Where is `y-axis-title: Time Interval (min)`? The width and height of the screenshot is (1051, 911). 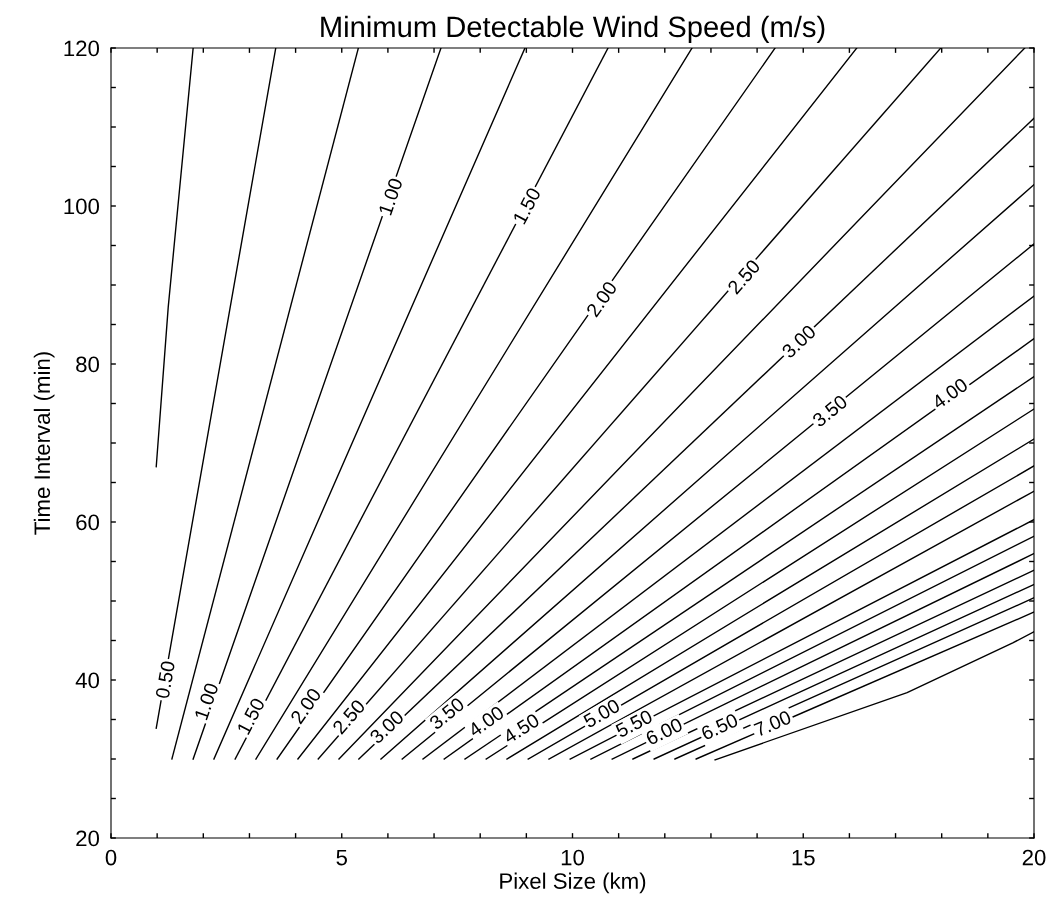
y-axis-title: Time Interval (min) is located at coordinates (44, 443).